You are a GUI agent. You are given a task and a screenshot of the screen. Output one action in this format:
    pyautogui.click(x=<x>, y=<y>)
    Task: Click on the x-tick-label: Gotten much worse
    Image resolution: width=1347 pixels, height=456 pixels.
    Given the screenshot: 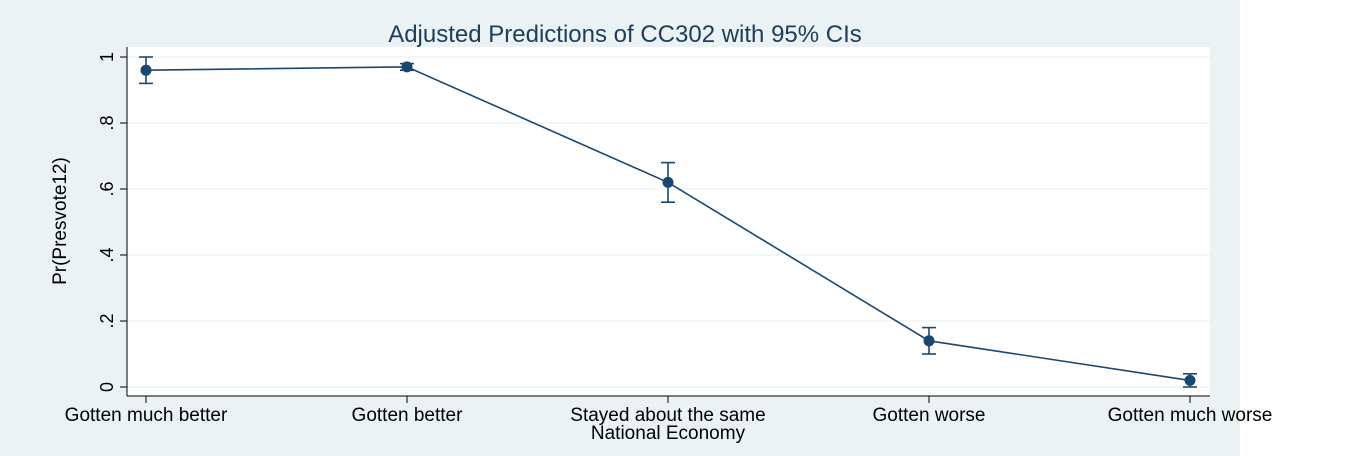 What is the action you would take?
    pyautogui.click(x=1190, y=415)
    